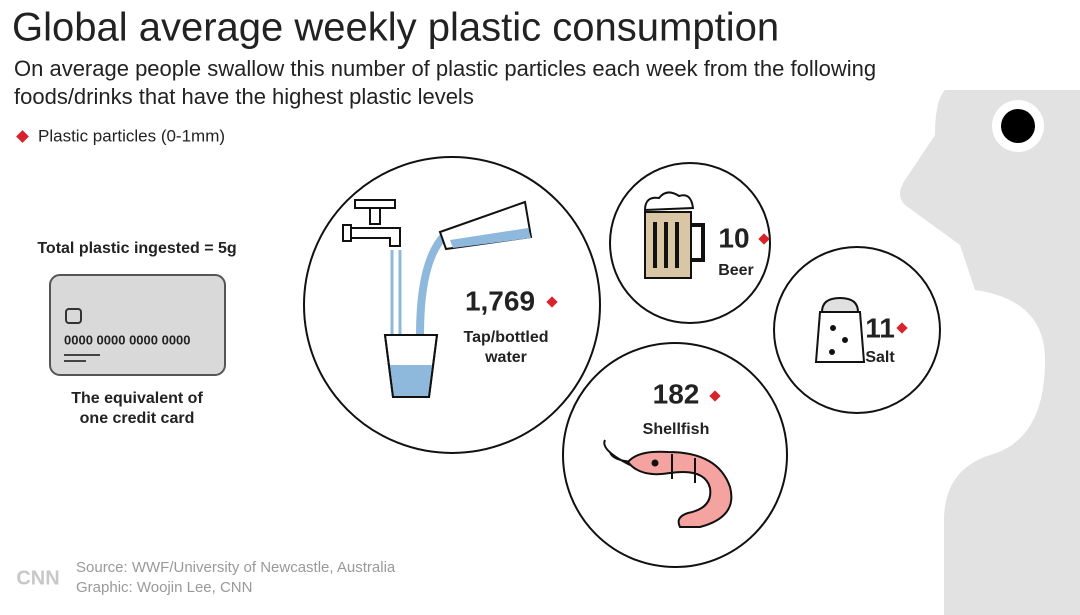 The image size is (1080, 615). I want to click on value: 1,769, so click(500, 300).